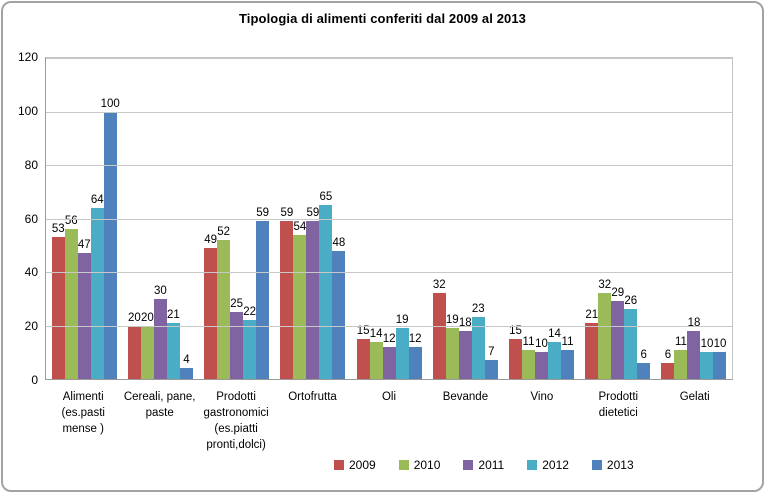 The width and height of the screenshot is (765, 493). What do you see at coordinates (362, 465) in the screenshot?
I see `legend-label: 2009` at bounding box center [362, 465].